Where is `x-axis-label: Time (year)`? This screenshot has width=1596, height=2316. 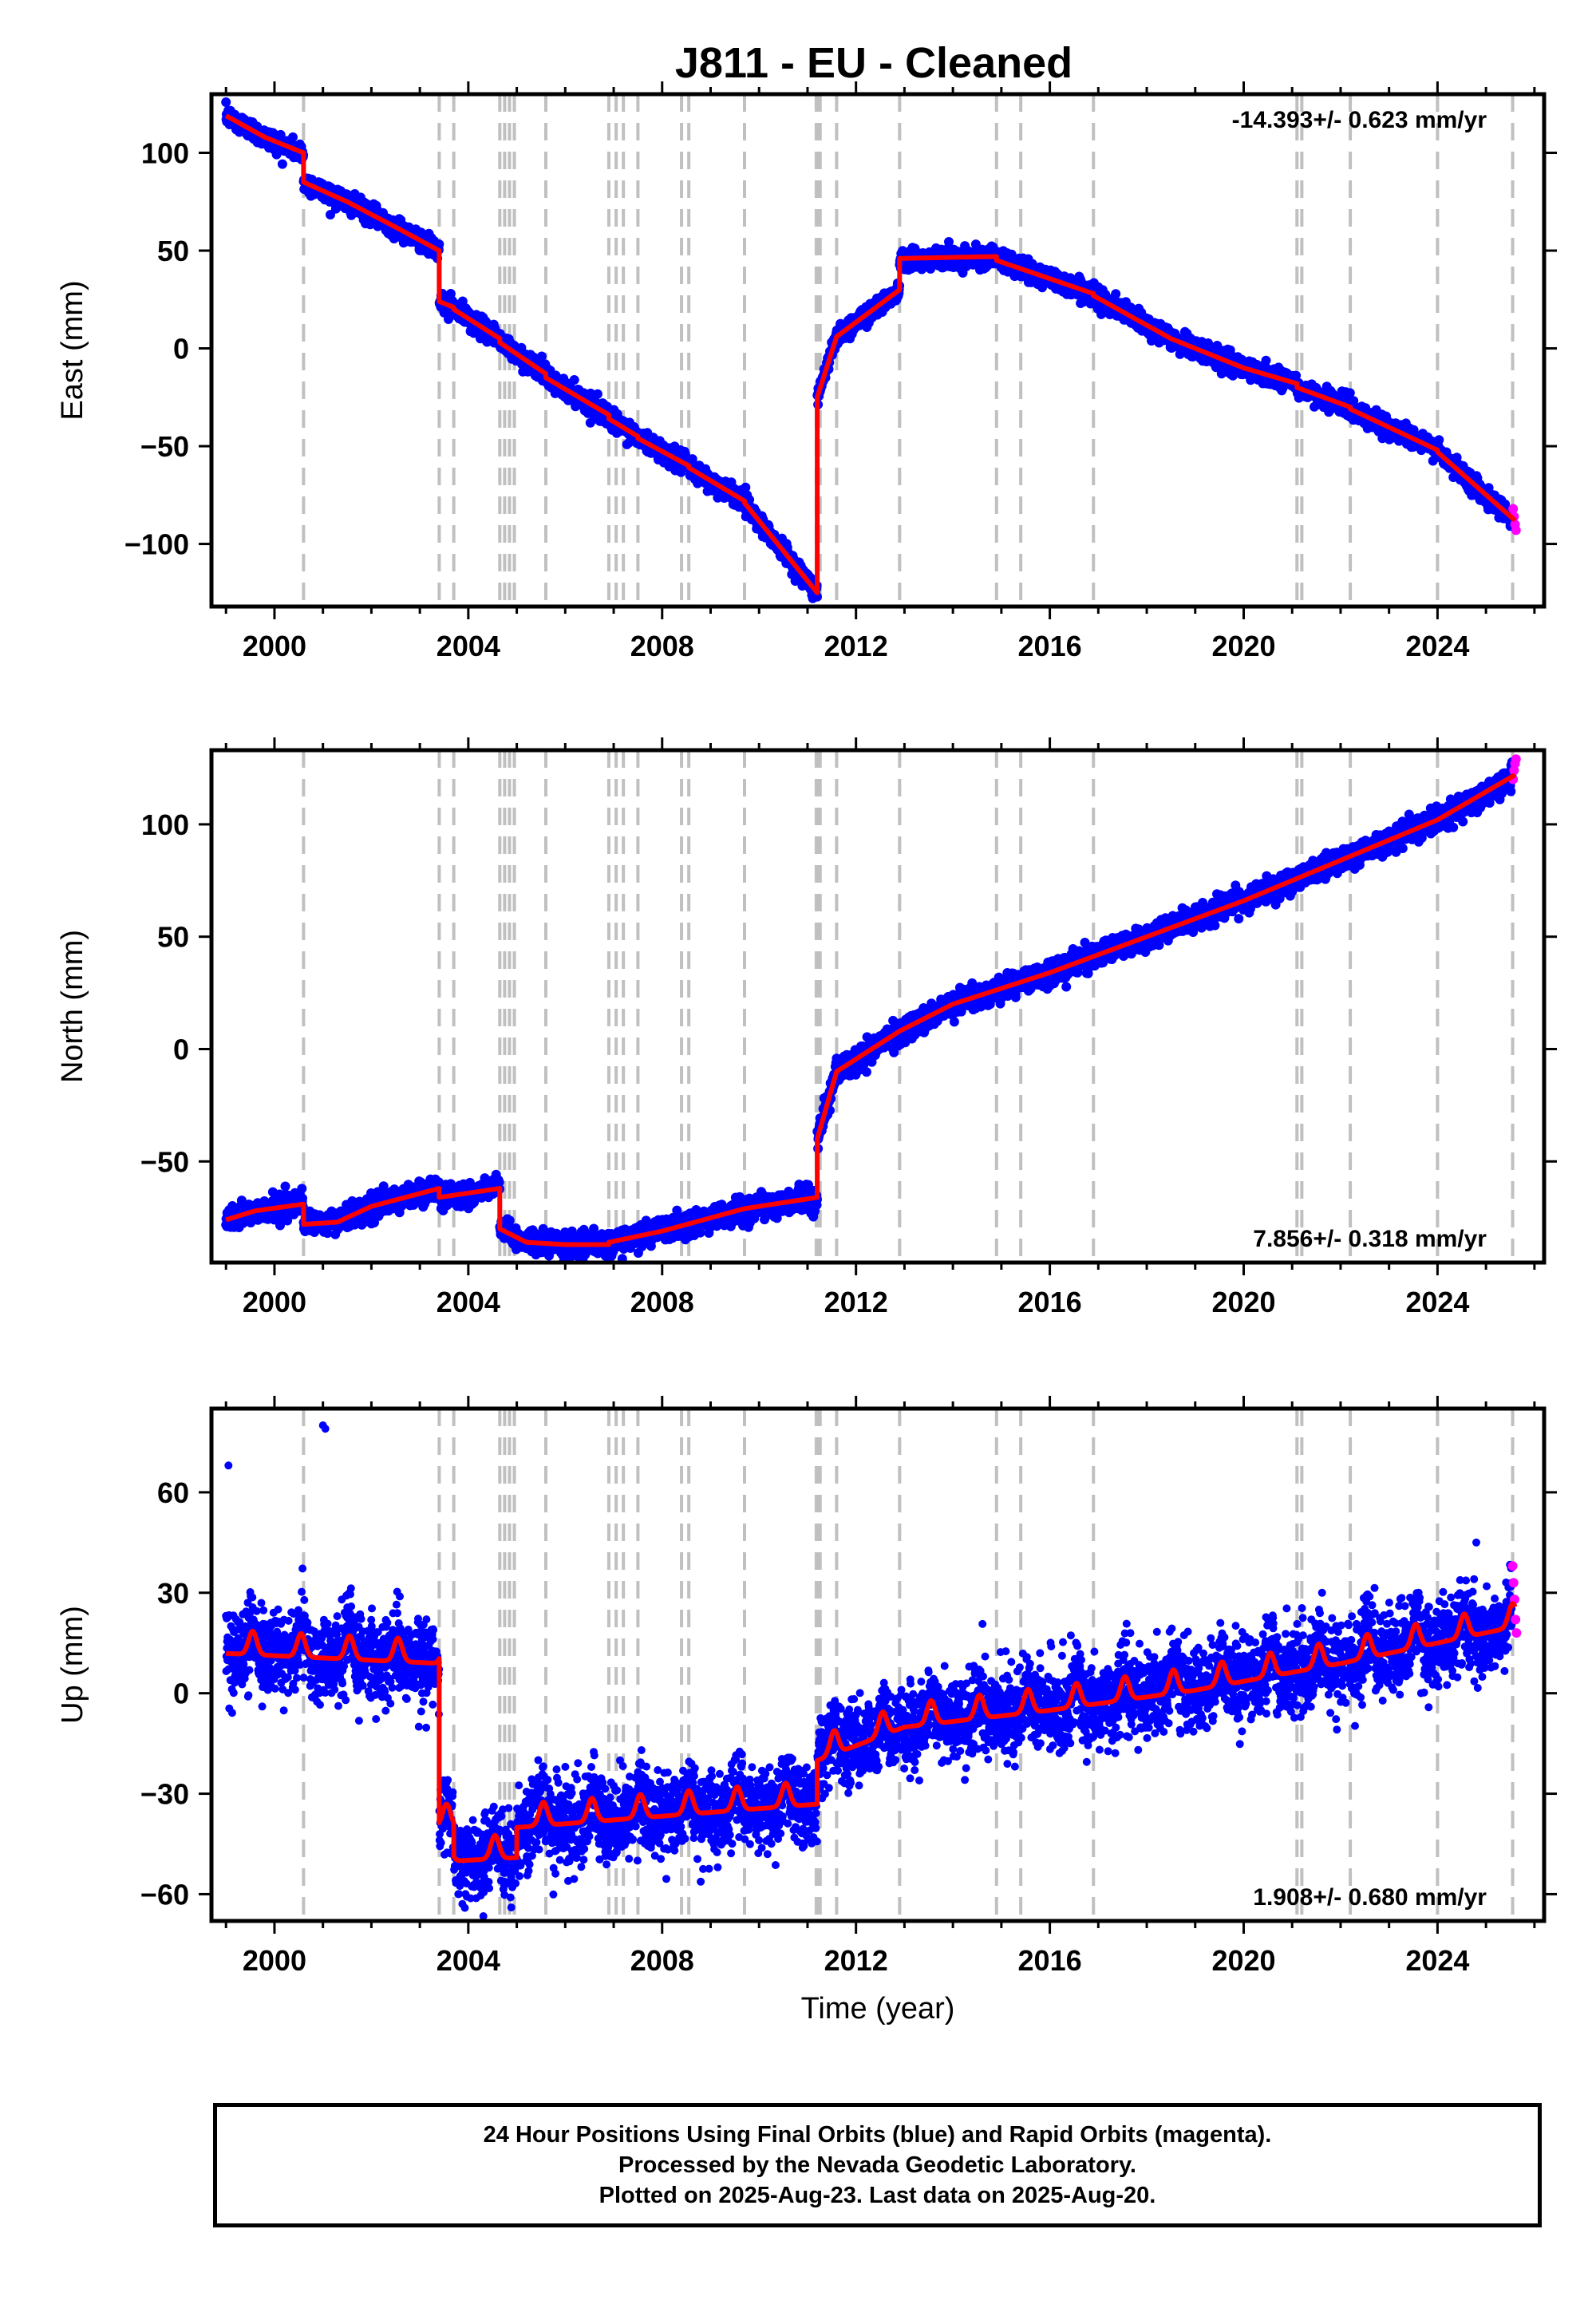
x-axis-label: Time (year) is located at coordinates (878, 2009).